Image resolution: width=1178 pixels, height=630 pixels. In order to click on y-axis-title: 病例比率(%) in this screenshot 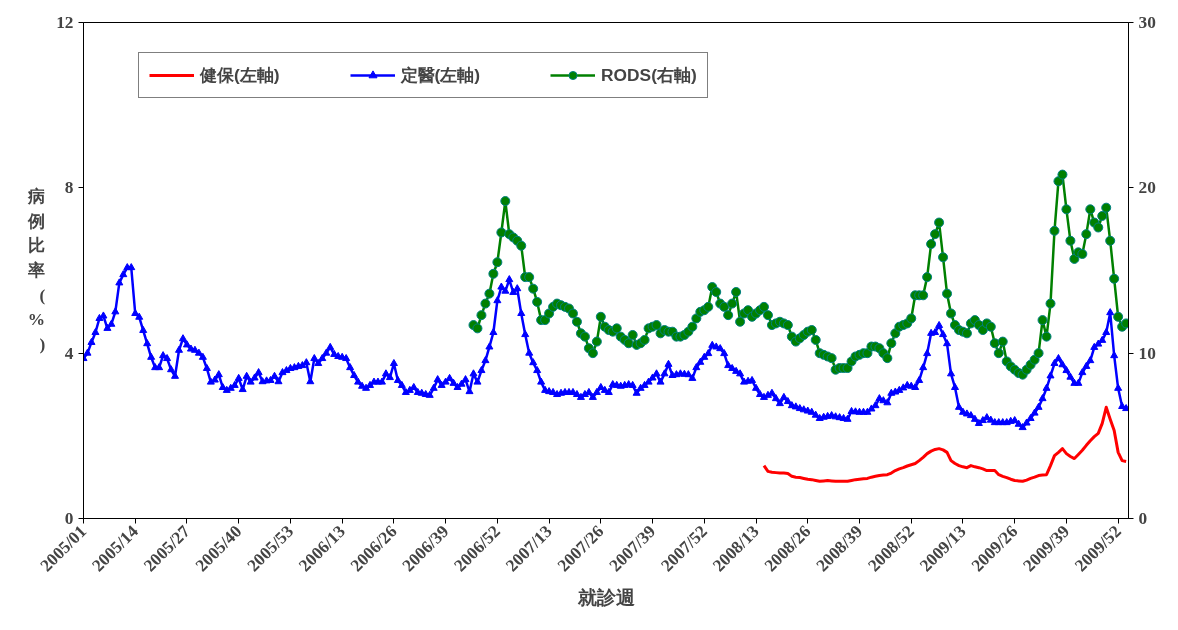, I will do `click(36, 270)`.